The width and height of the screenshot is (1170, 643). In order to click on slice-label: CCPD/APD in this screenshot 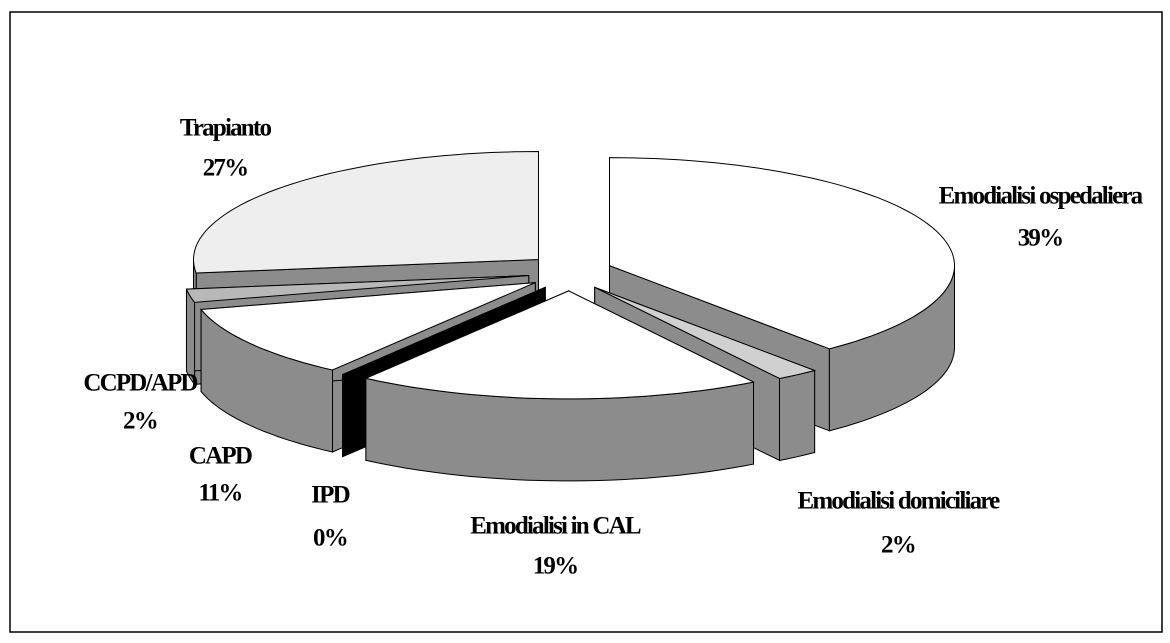, I will do `click(140, 383)`.